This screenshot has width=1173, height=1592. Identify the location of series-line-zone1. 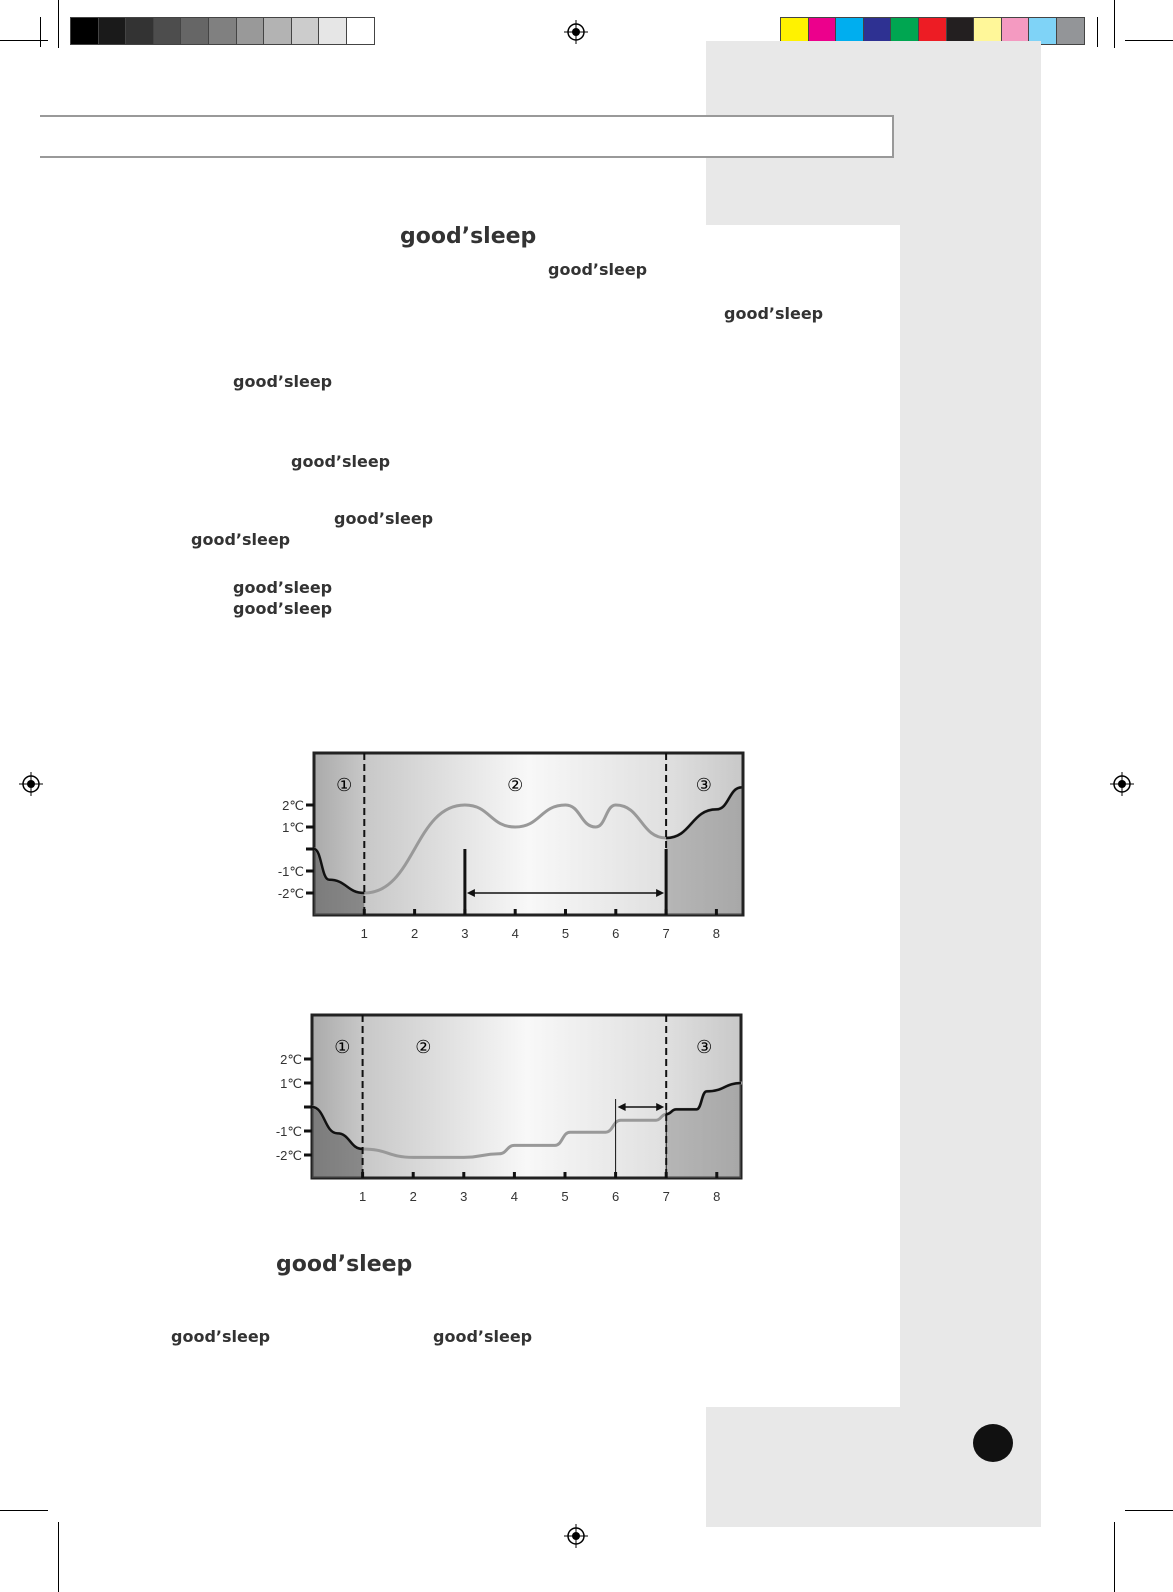
(339, 871).